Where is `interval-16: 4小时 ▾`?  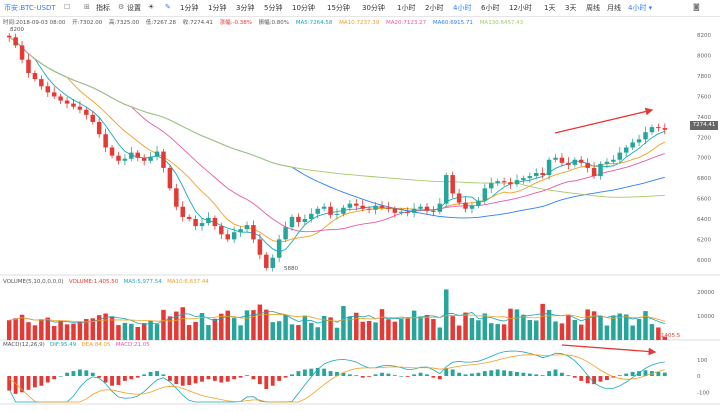 interval-16: 4小时 ▾ is located at coordinates (640, 8).